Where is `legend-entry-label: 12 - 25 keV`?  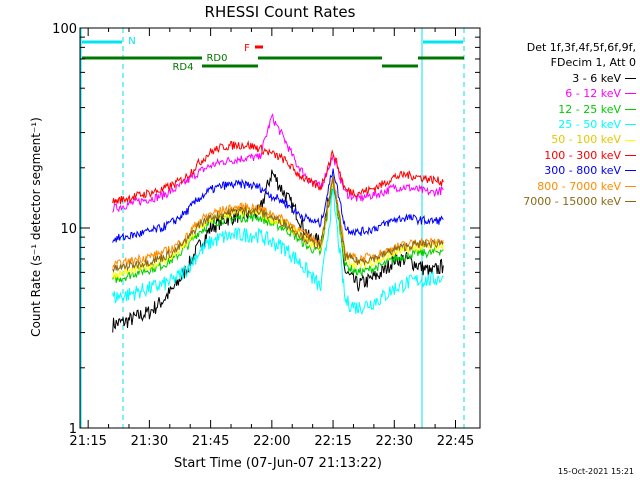 legend-entry-label: 12 - 25 keV is located at coordinates (589, 109).